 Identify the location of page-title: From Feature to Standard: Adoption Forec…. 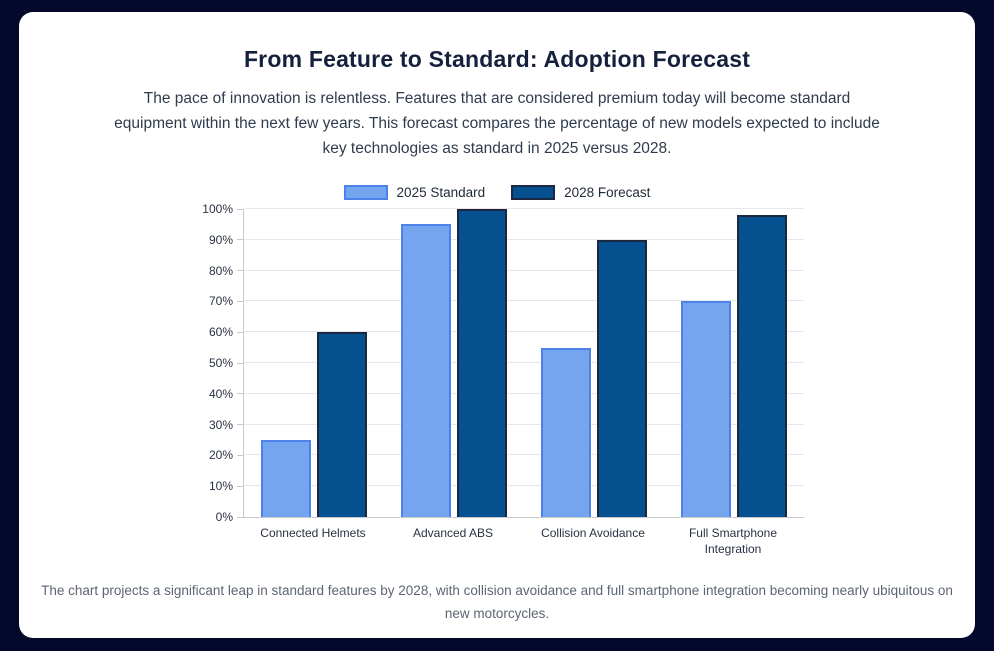
(497, 59).